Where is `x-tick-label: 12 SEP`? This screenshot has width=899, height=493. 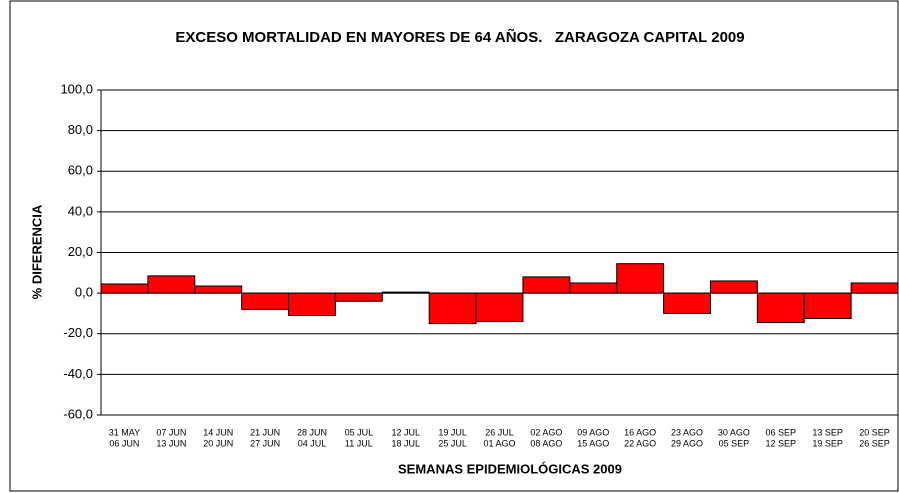 x-tick-label: 12 SEP is located at coordinates (781, 443).